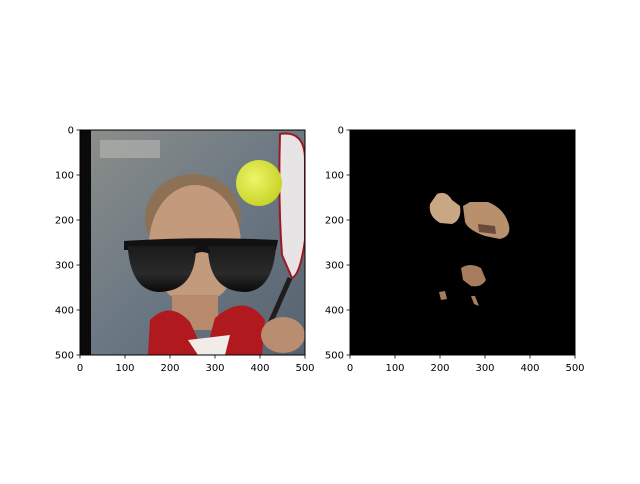  What do you see at coordinates (350, 368) in the screenshot?
I see `right-xtick-label: 0` at bounding box center [350, 368].